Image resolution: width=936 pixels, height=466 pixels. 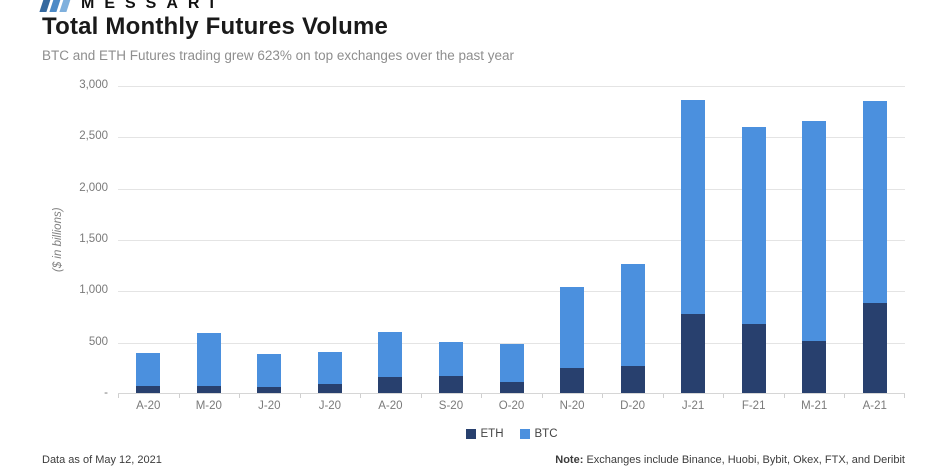 What do you see at coordinates (102, 460) in the screenshot?
I see `data-as-of-text: Data as of May 12, 2021` at bounding box center [102, 460].